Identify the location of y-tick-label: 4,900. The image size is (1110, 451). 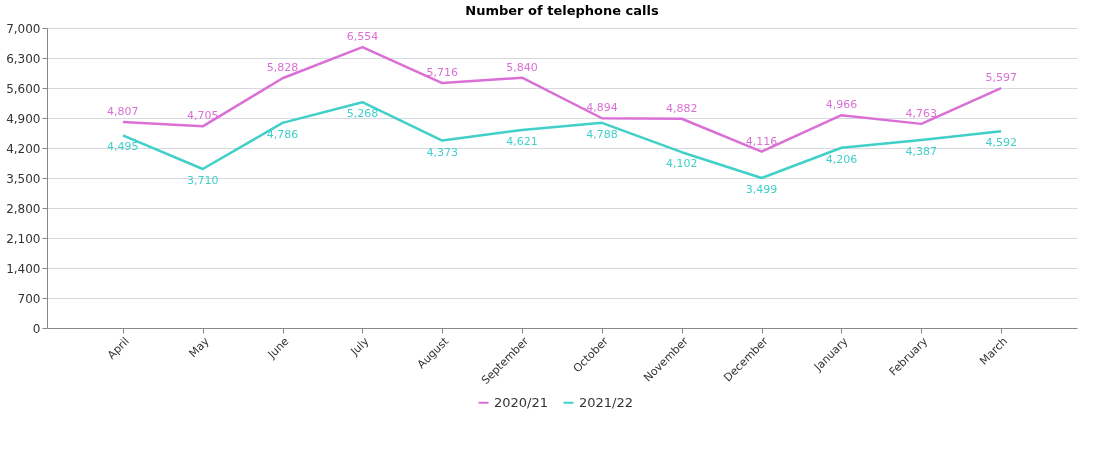
(23, 118).